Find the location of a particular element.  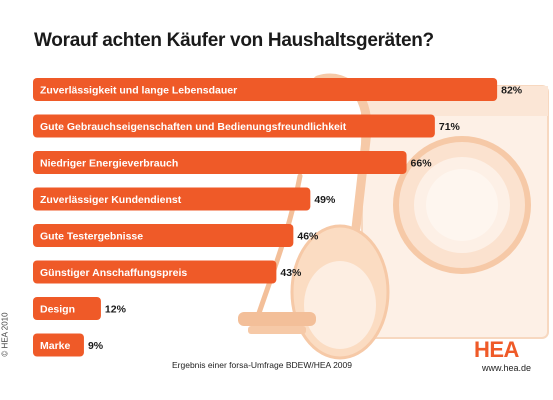

value-label-5: 43% is located at coordinates (291, 273).